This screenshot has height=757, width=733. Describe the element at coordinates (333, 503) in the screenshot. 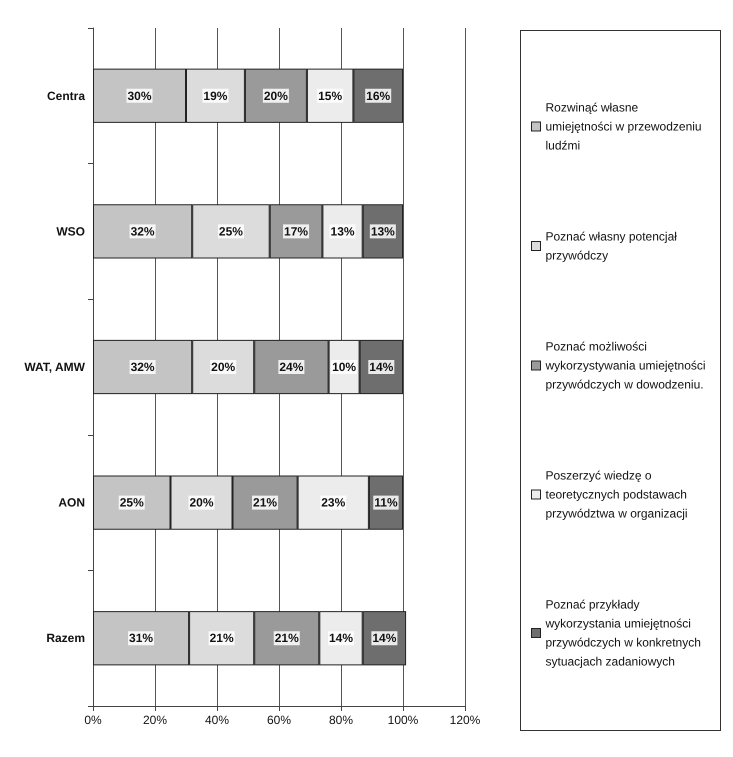

I see `data-label: 23%` at that location.